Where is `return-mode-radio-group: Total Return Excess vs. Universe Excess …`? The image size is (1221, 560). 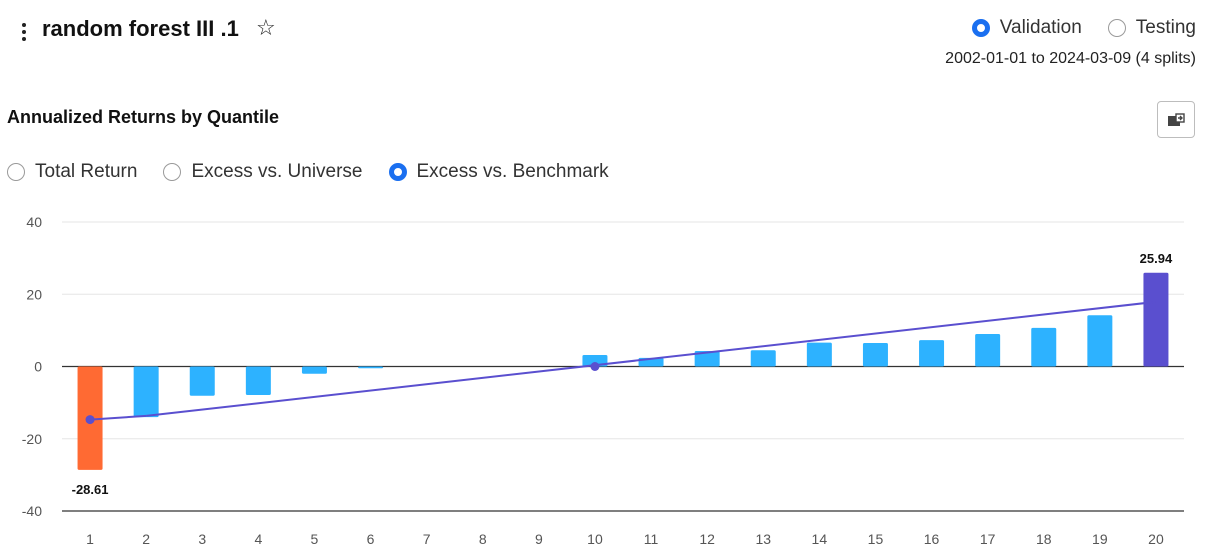
return-mode-radio-group: Total Return Excess vs. Universe Excess … is located at coordinates (308, 172).